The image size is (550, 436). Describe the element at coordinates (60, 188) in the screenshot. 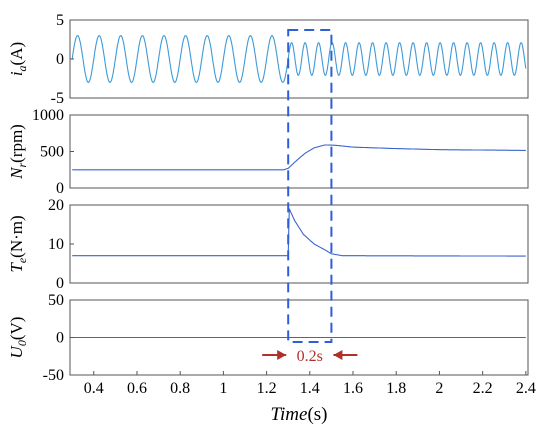

I see `ytick-label-nr: 0` at that location.